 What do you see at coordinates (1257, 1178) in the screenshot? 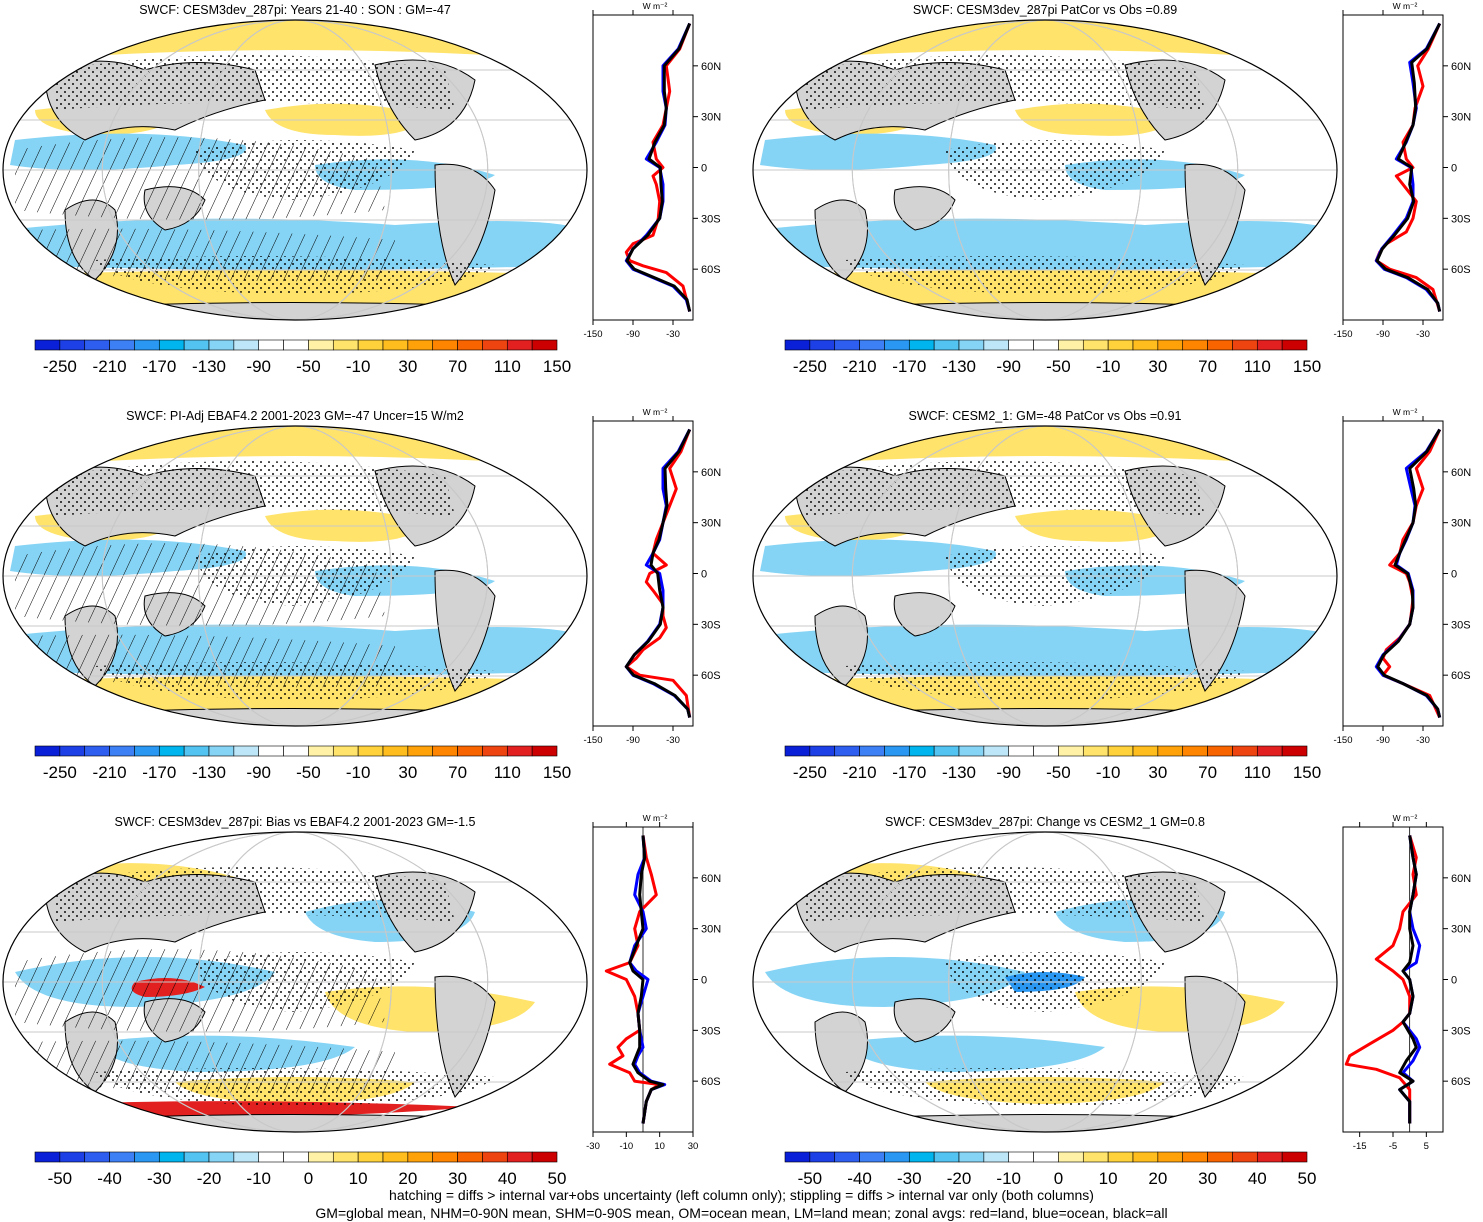
I see `colorbar-tick-label: 40` at bounding box center [1257, 1178].